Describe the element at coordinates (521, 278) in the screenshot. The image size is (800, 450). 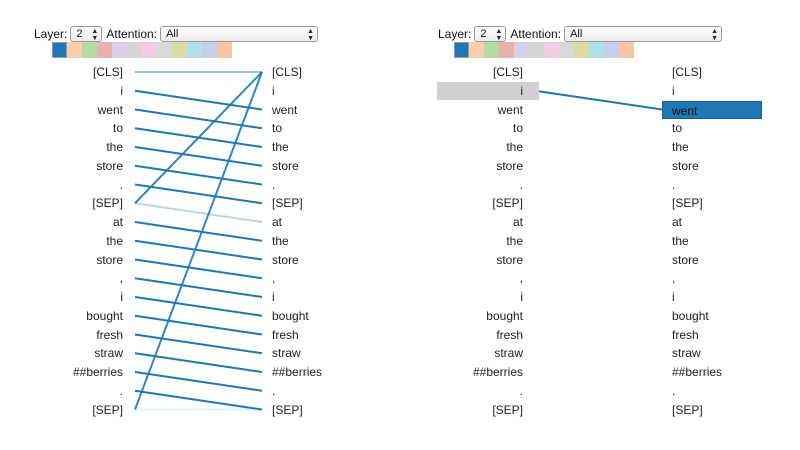
I see `left-token: ,` at that location.